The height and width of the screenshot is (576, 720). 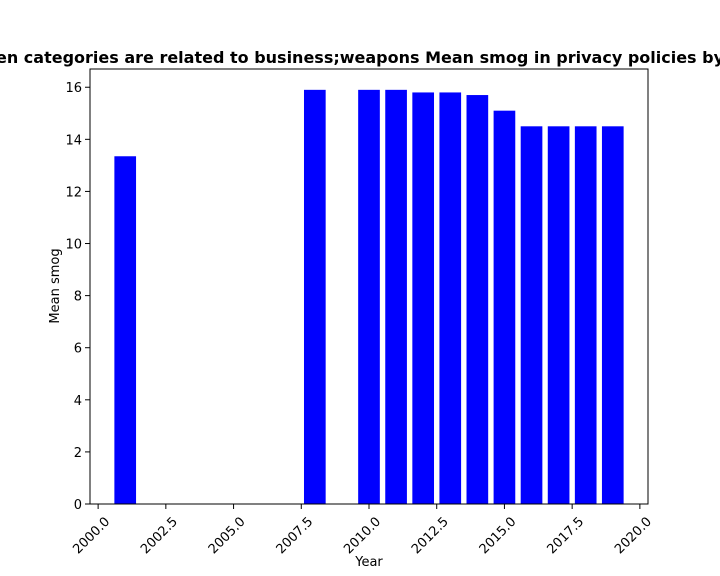 I want to click on bar-2013, so click(x=450, y=298).